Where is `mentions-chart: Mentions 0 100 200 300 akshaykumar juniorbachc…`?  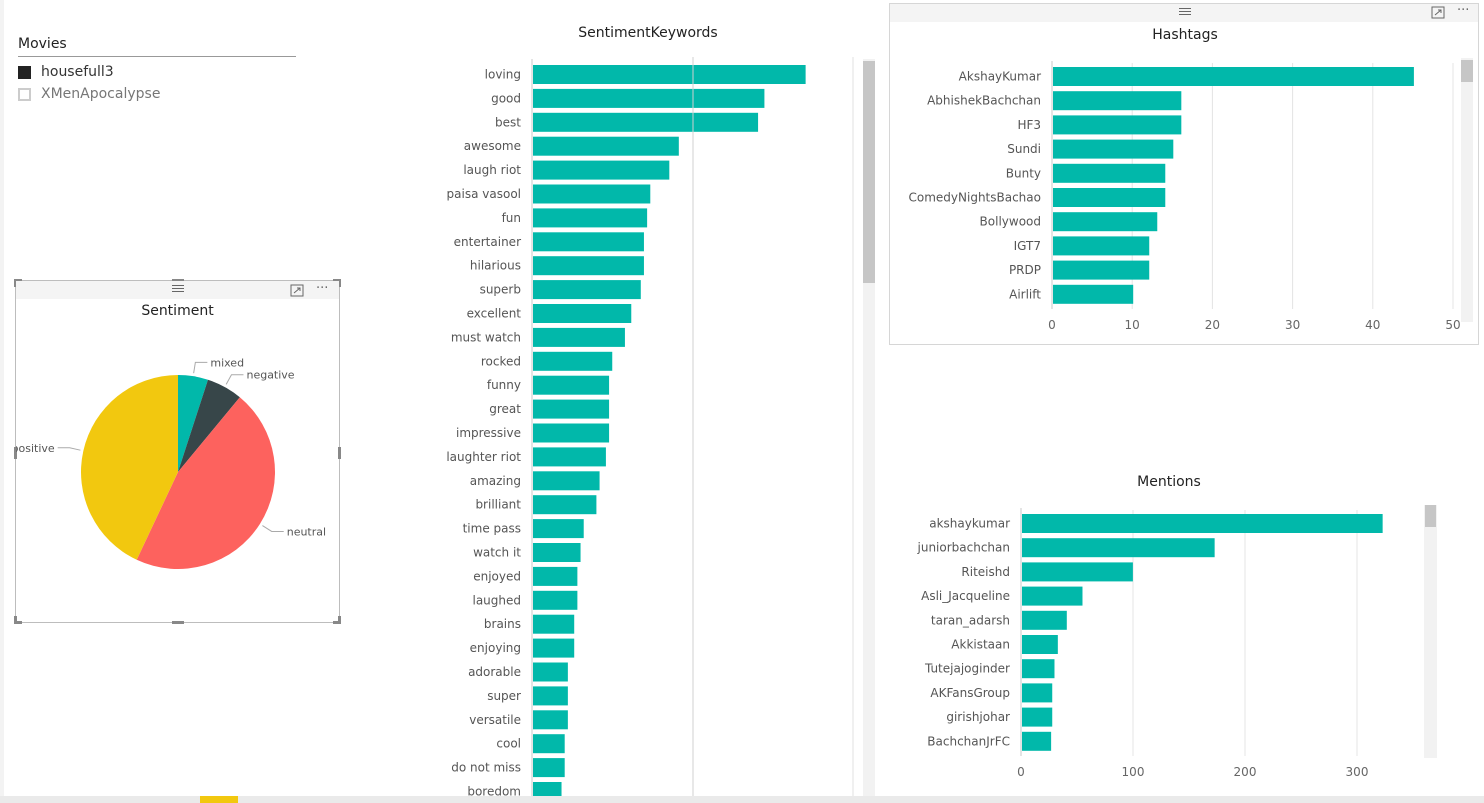 mentions-chart: Mentions 0 100 200 300 akshaykumar juniorbachc… is located at coordinates (1177, 626).